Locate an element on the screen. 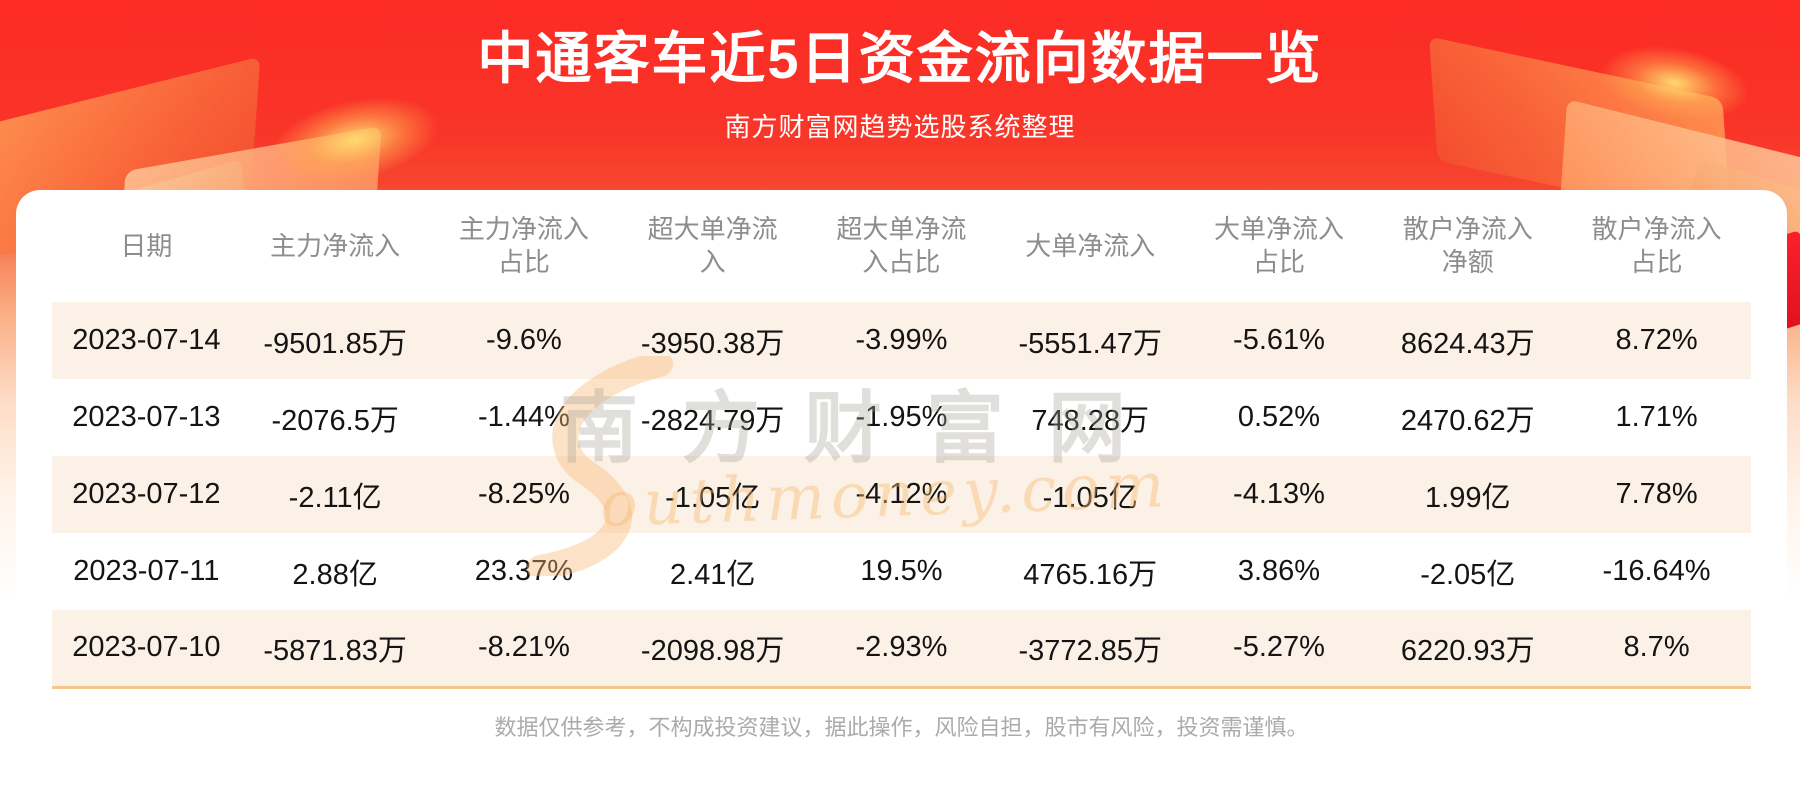  table-cell: 19.5% is located at coordinates (901, 571).